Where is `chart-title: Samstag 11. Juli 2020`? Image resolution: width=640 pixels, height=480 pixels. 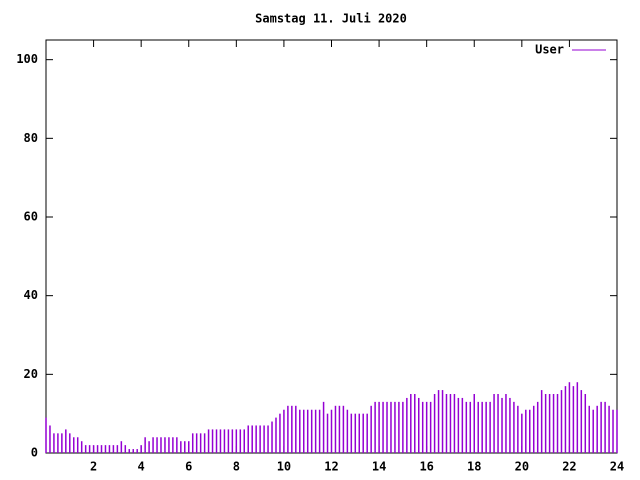
chart-title: Samstag 11. Juli 2020 is located at coordinates (331, 19).